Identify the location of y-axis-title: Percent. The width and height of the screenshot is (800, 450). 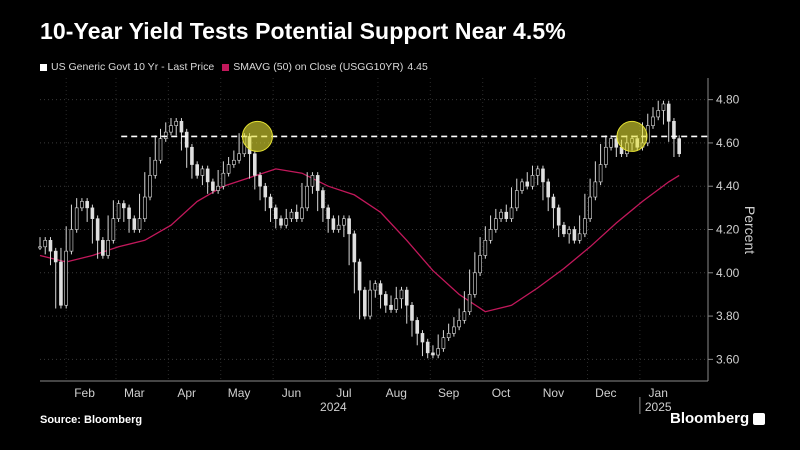
(750, 230).